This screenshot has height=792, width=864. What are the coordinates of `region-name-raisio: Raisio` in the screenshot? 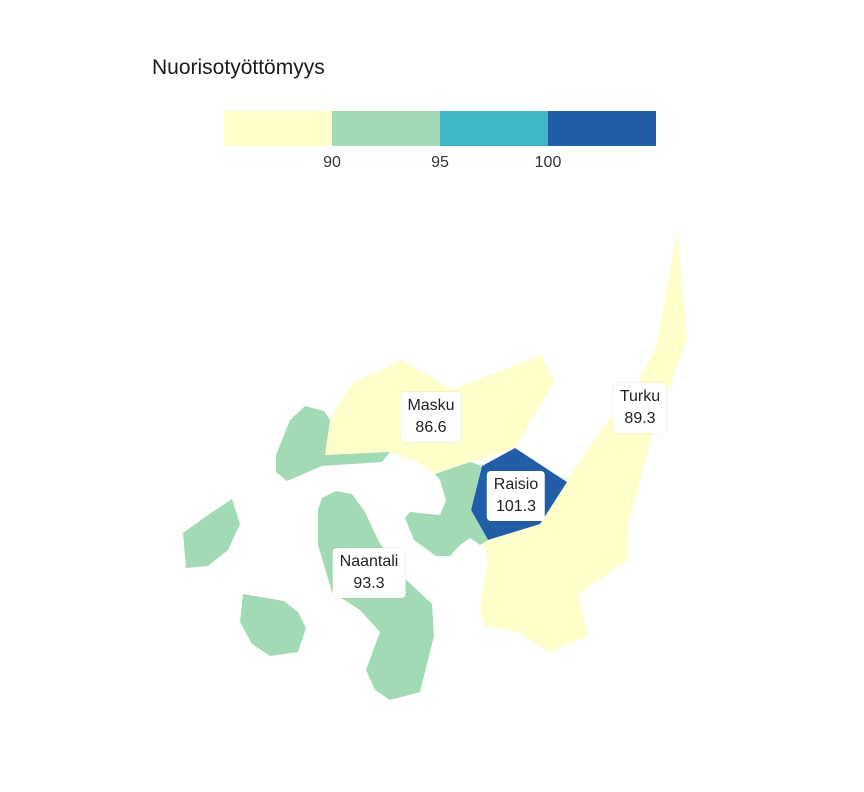 It's located at (516, 484).